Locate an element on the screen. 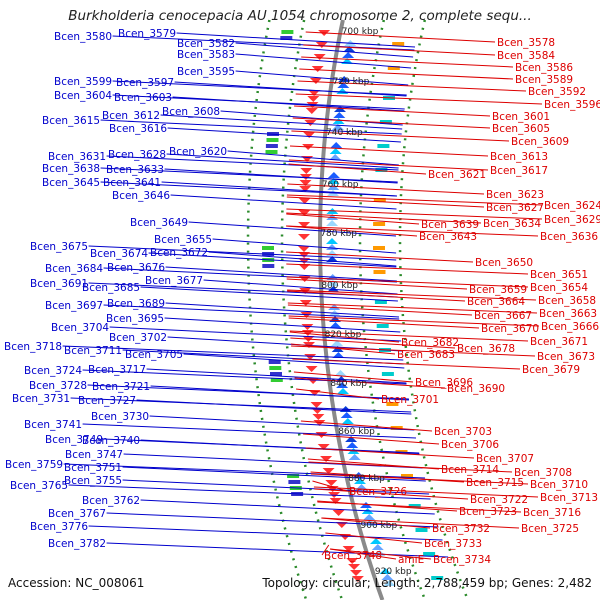  gene-label-left: Bcen_3579 is located at coordinates (147, 34).